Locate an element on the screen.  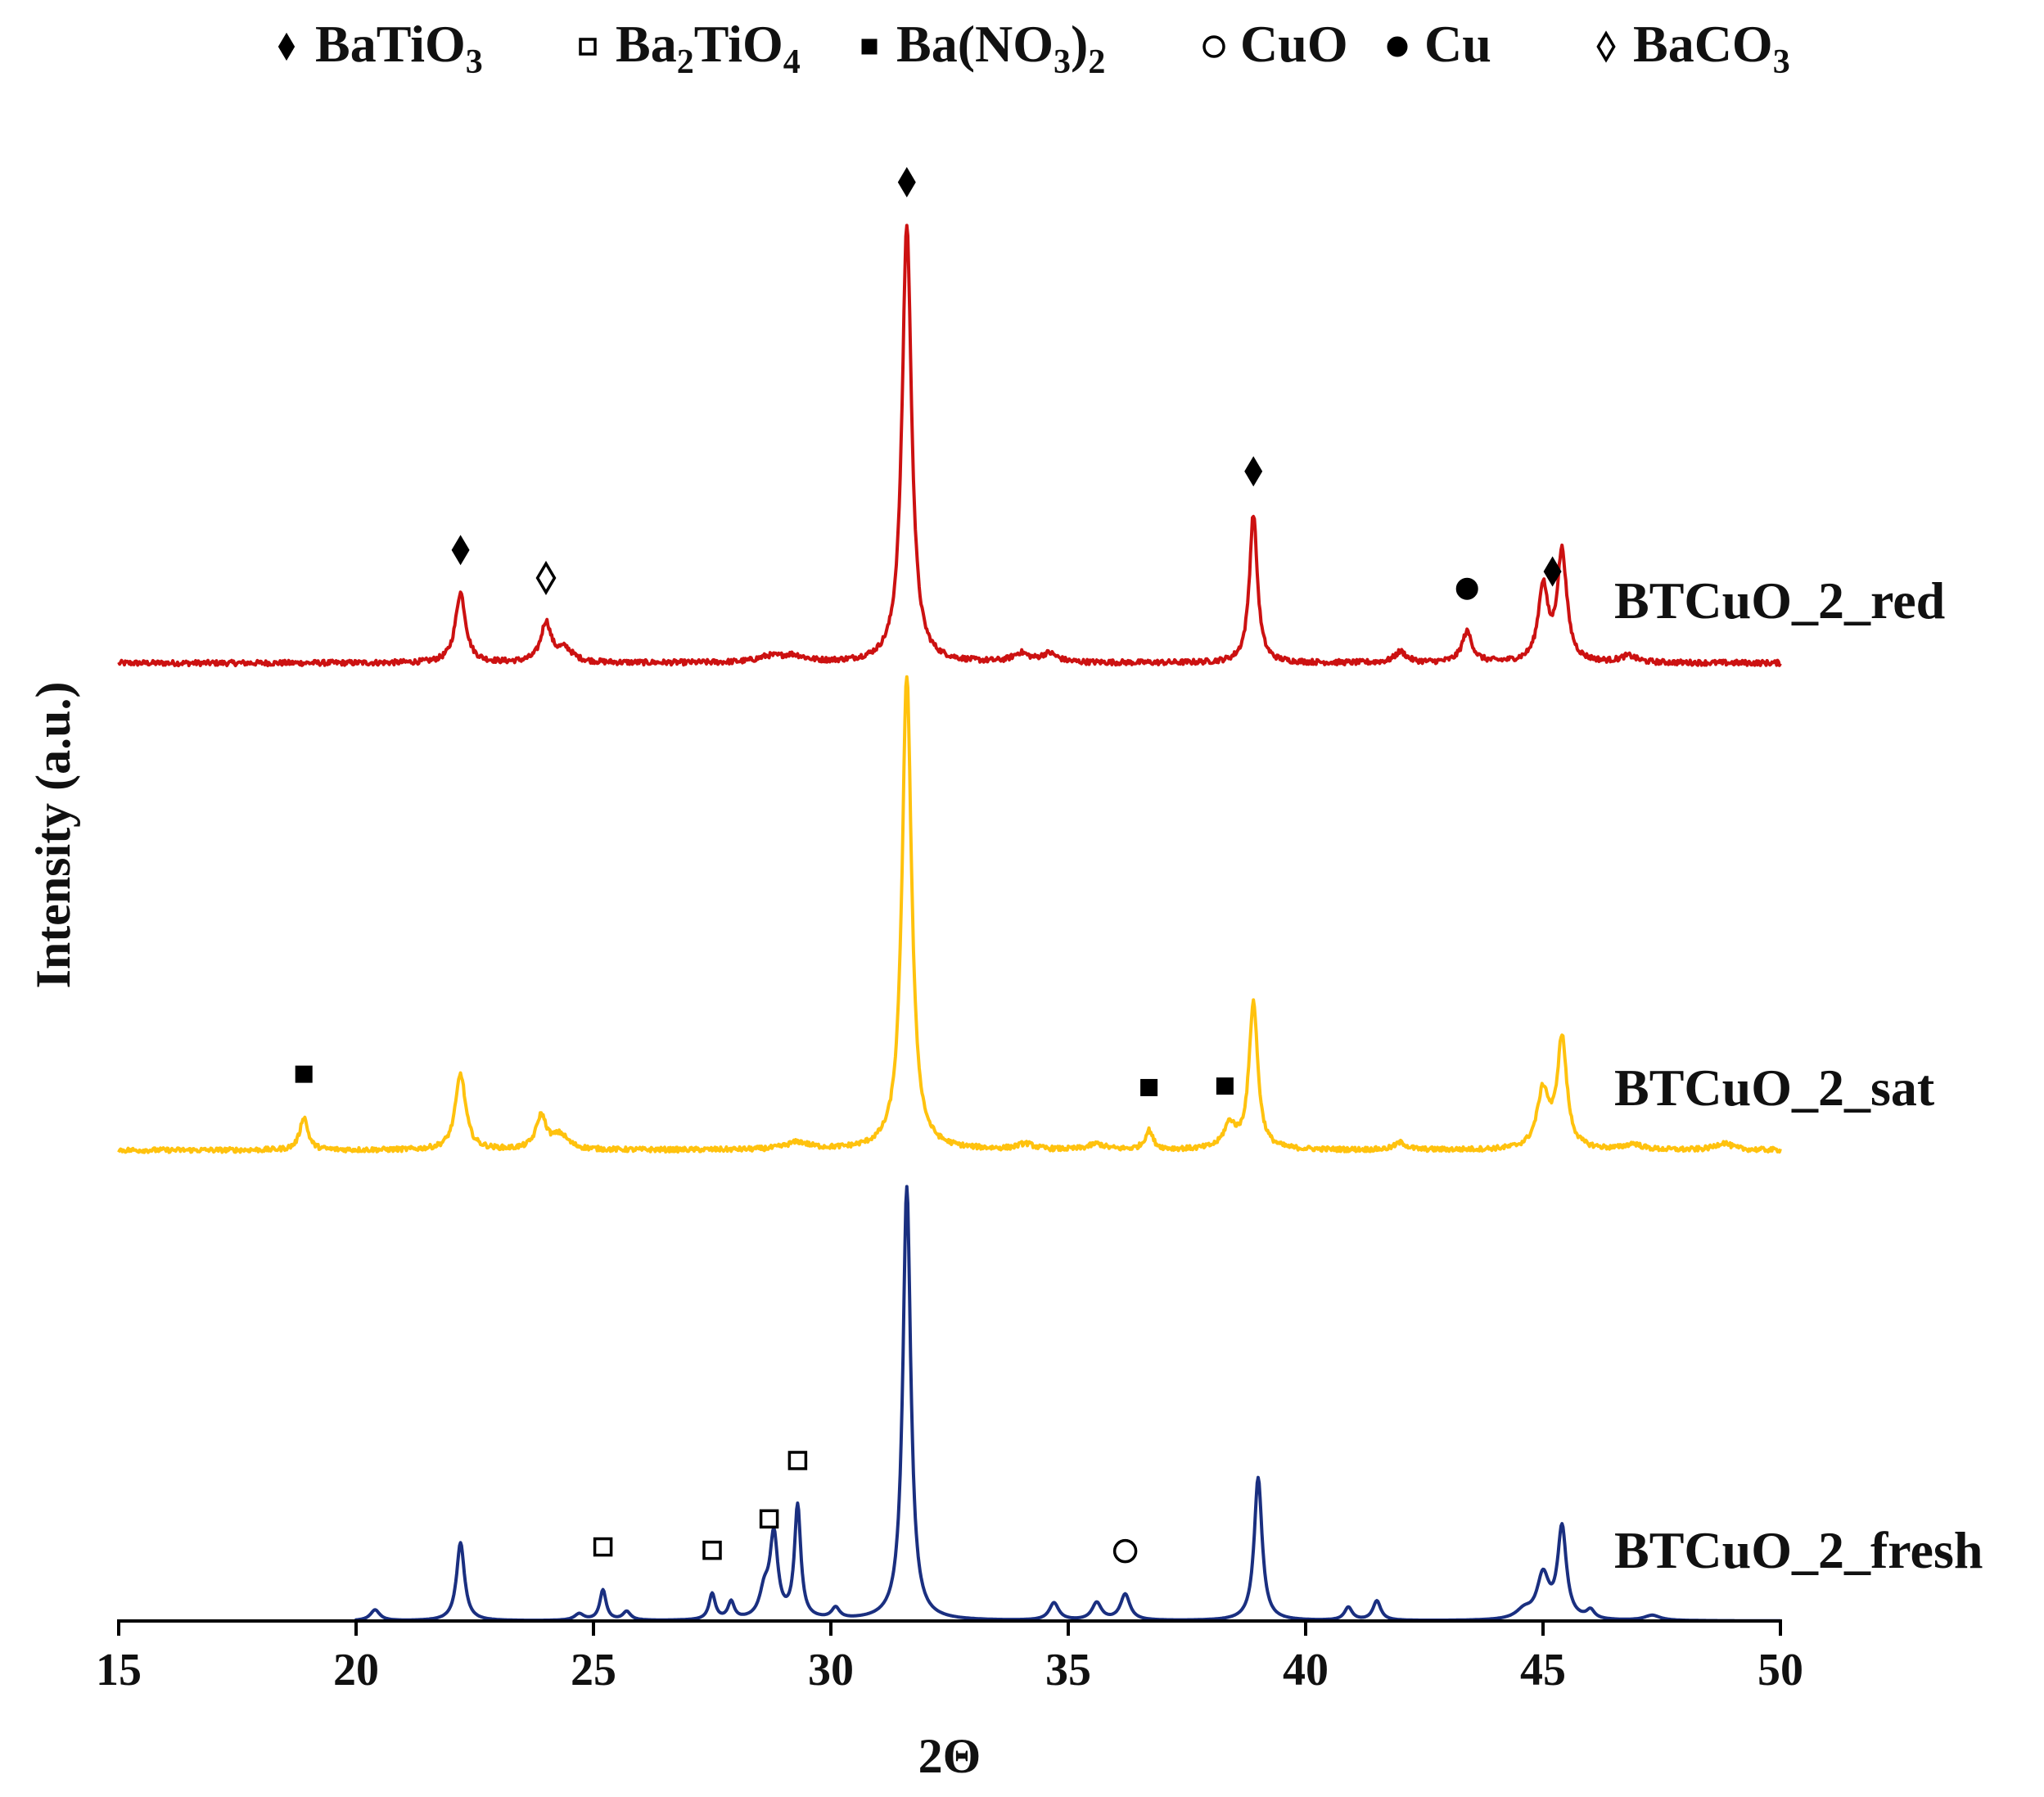
x-tick-label: 50 is located at coordinates (1780, 1670).